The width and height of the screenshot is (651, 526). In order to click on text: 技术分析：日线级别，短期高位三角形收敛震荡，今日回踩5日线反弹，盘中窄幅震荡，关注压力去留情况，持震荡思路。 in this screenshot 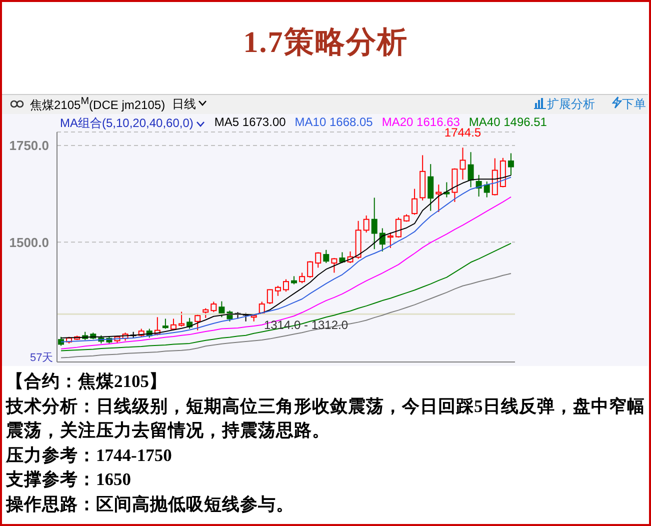, I will do `click(325, 418)`.